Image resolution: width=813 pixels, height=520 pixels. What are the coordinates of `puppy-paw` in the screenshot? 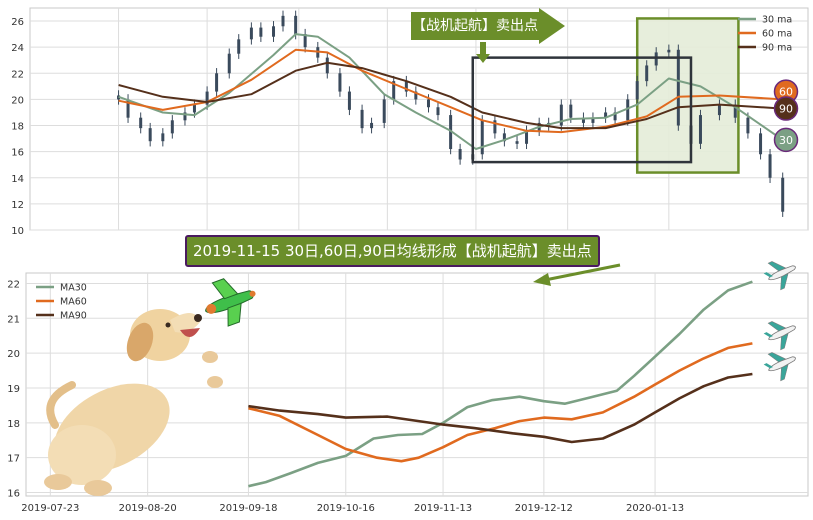 It's located at (215, 382).